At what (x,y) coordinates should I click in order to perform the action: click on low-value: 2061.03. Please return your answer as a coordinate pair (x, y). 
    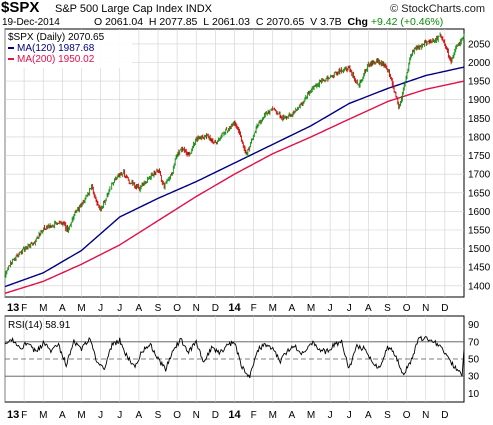
    Looking at the image, I should click on (231, 22).